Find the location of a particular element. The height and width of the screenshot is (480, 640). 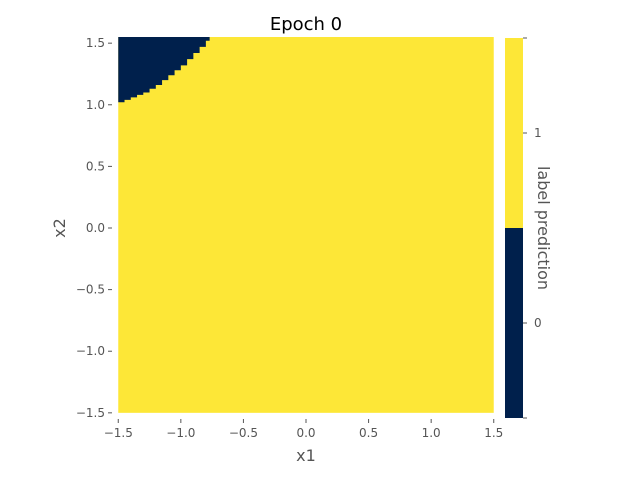

x-tick-label: −1.0 is located at coordinates (180, 433).